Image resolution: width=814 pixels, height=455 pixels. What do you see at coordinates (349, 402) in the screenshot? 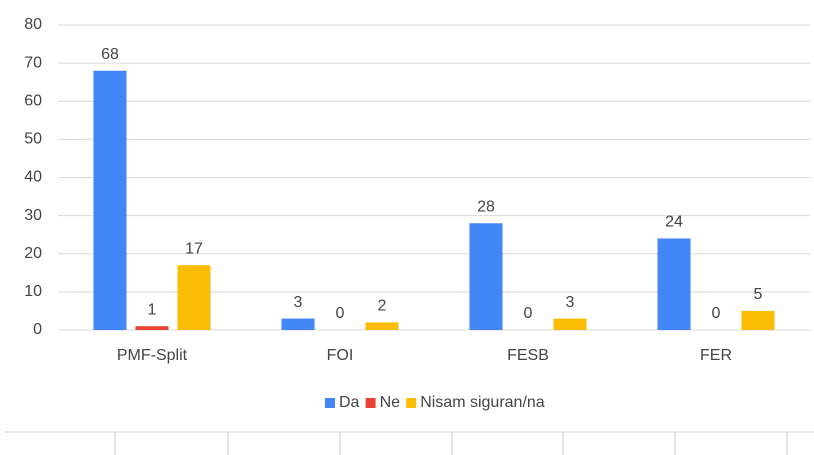
I see `legend-label: Da` at bounding box center [349, 402].